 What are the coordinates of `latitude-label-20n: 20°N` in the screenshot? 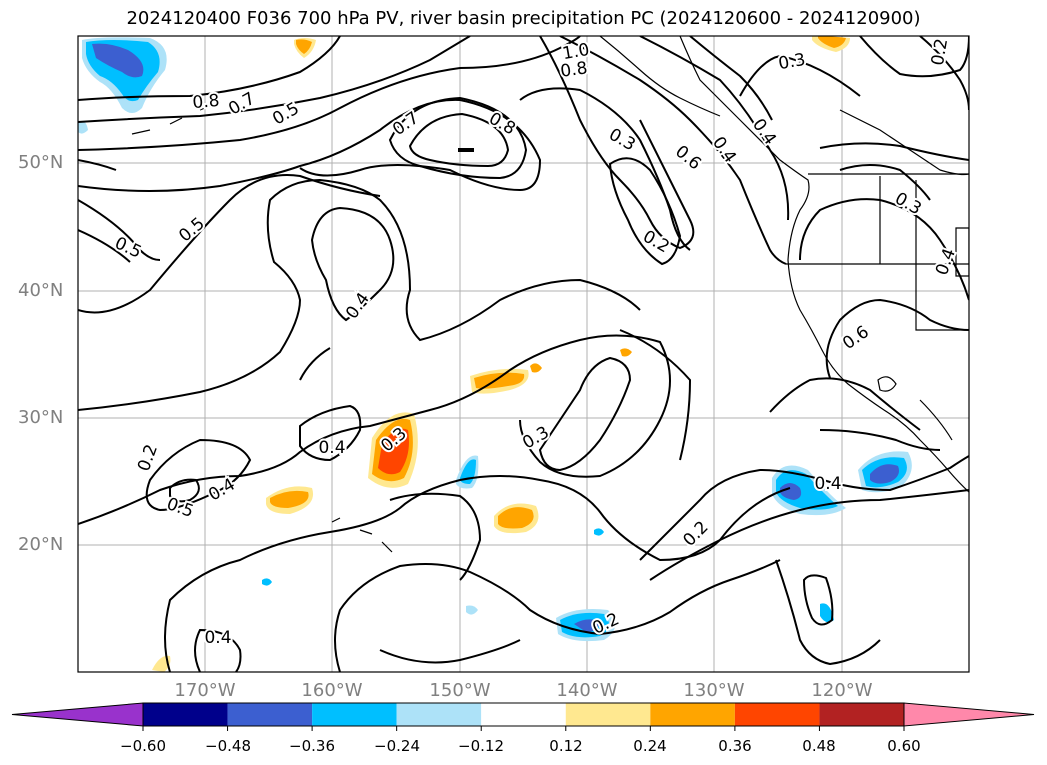 It's located at (41, 544).